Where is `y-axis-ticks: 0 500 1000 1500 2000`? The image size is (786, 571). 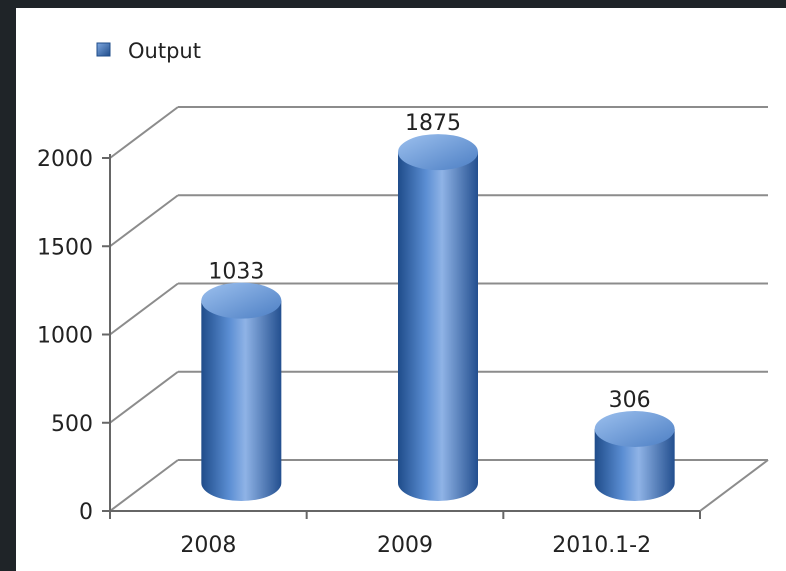
y-axis-ticks: 0 500 1000 1500 2000 is located at coordinates (73, 336).